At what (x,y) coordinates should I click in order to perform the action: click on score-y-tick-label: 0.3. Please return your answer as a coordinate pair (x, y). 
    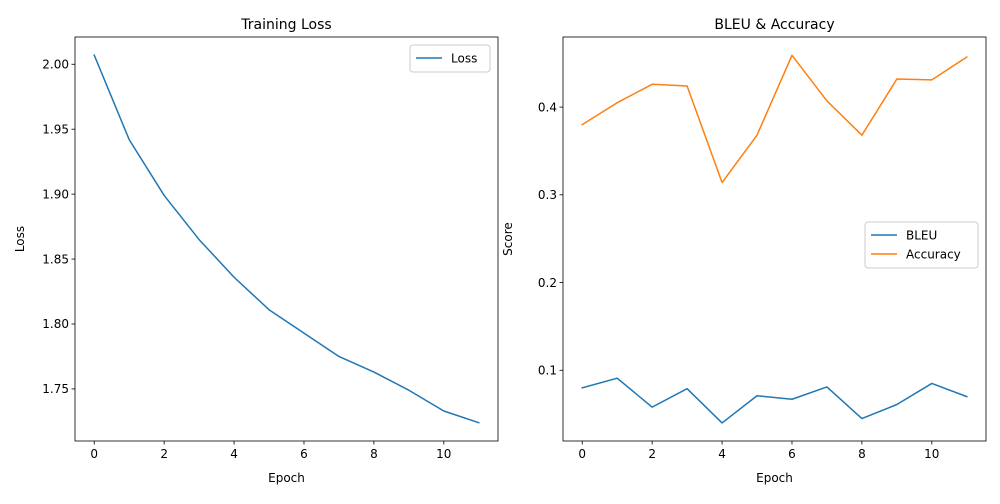
    Looking at the image, I should click on (547, 195).